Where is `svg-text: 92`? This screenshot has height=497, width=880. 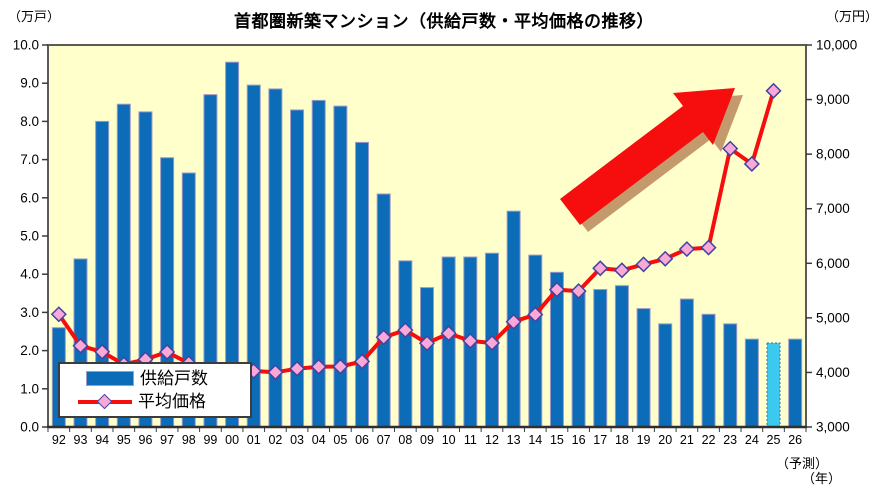
svg-text: 92 is located at coordinates (59, 440).